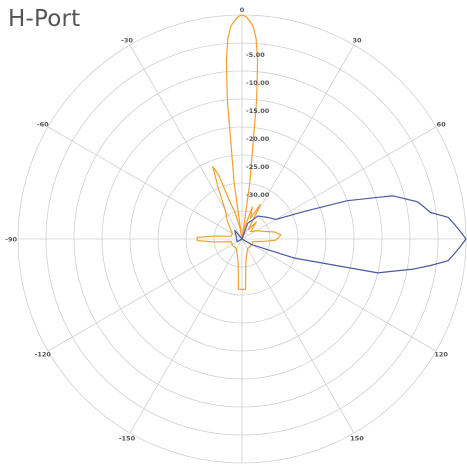 This screenshot has height=464, width=467. What do you see at coordinates (242, 10) in the screenshot?
I see `angle-tick-label: 0` at bounding box center [242, 10].